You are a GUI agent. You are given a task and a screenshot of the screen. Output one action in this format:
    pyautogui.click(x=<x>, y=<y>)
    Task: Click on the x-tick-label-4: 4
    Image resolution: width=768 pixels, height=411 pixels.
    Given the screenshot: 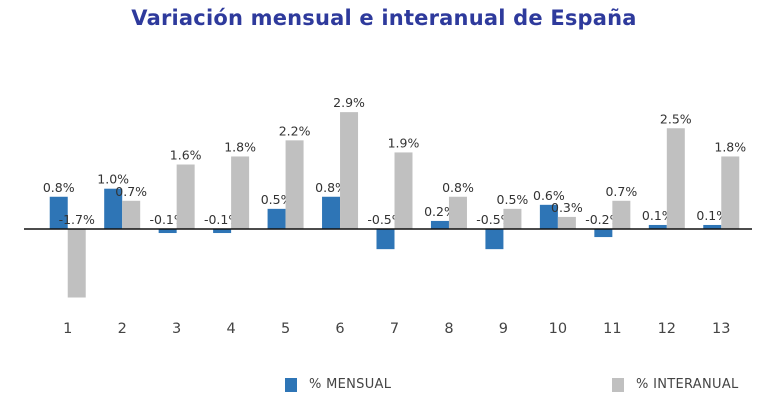 What is the action you would take?
    pyautogui.click(x=230, y=329)
    